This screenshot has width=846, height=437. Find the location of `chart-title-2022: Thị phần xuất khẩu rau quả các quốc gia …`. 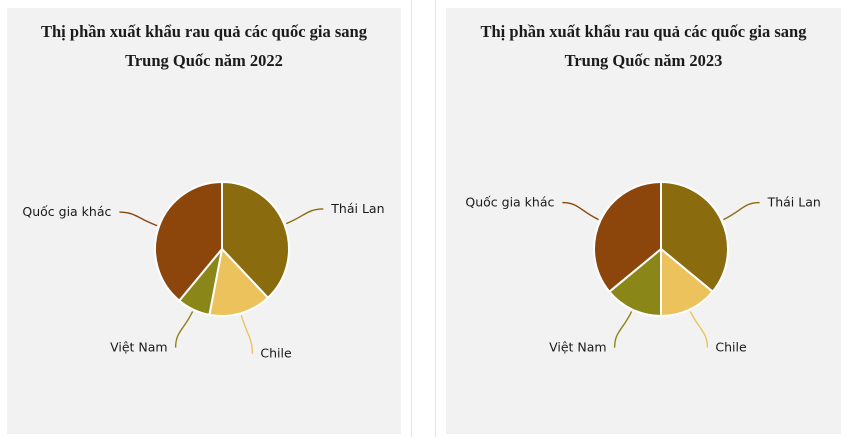

chart-title-2022: Thị phần xuất khẩu rau quả các quốc gia … is located at coordinates (204, 46).